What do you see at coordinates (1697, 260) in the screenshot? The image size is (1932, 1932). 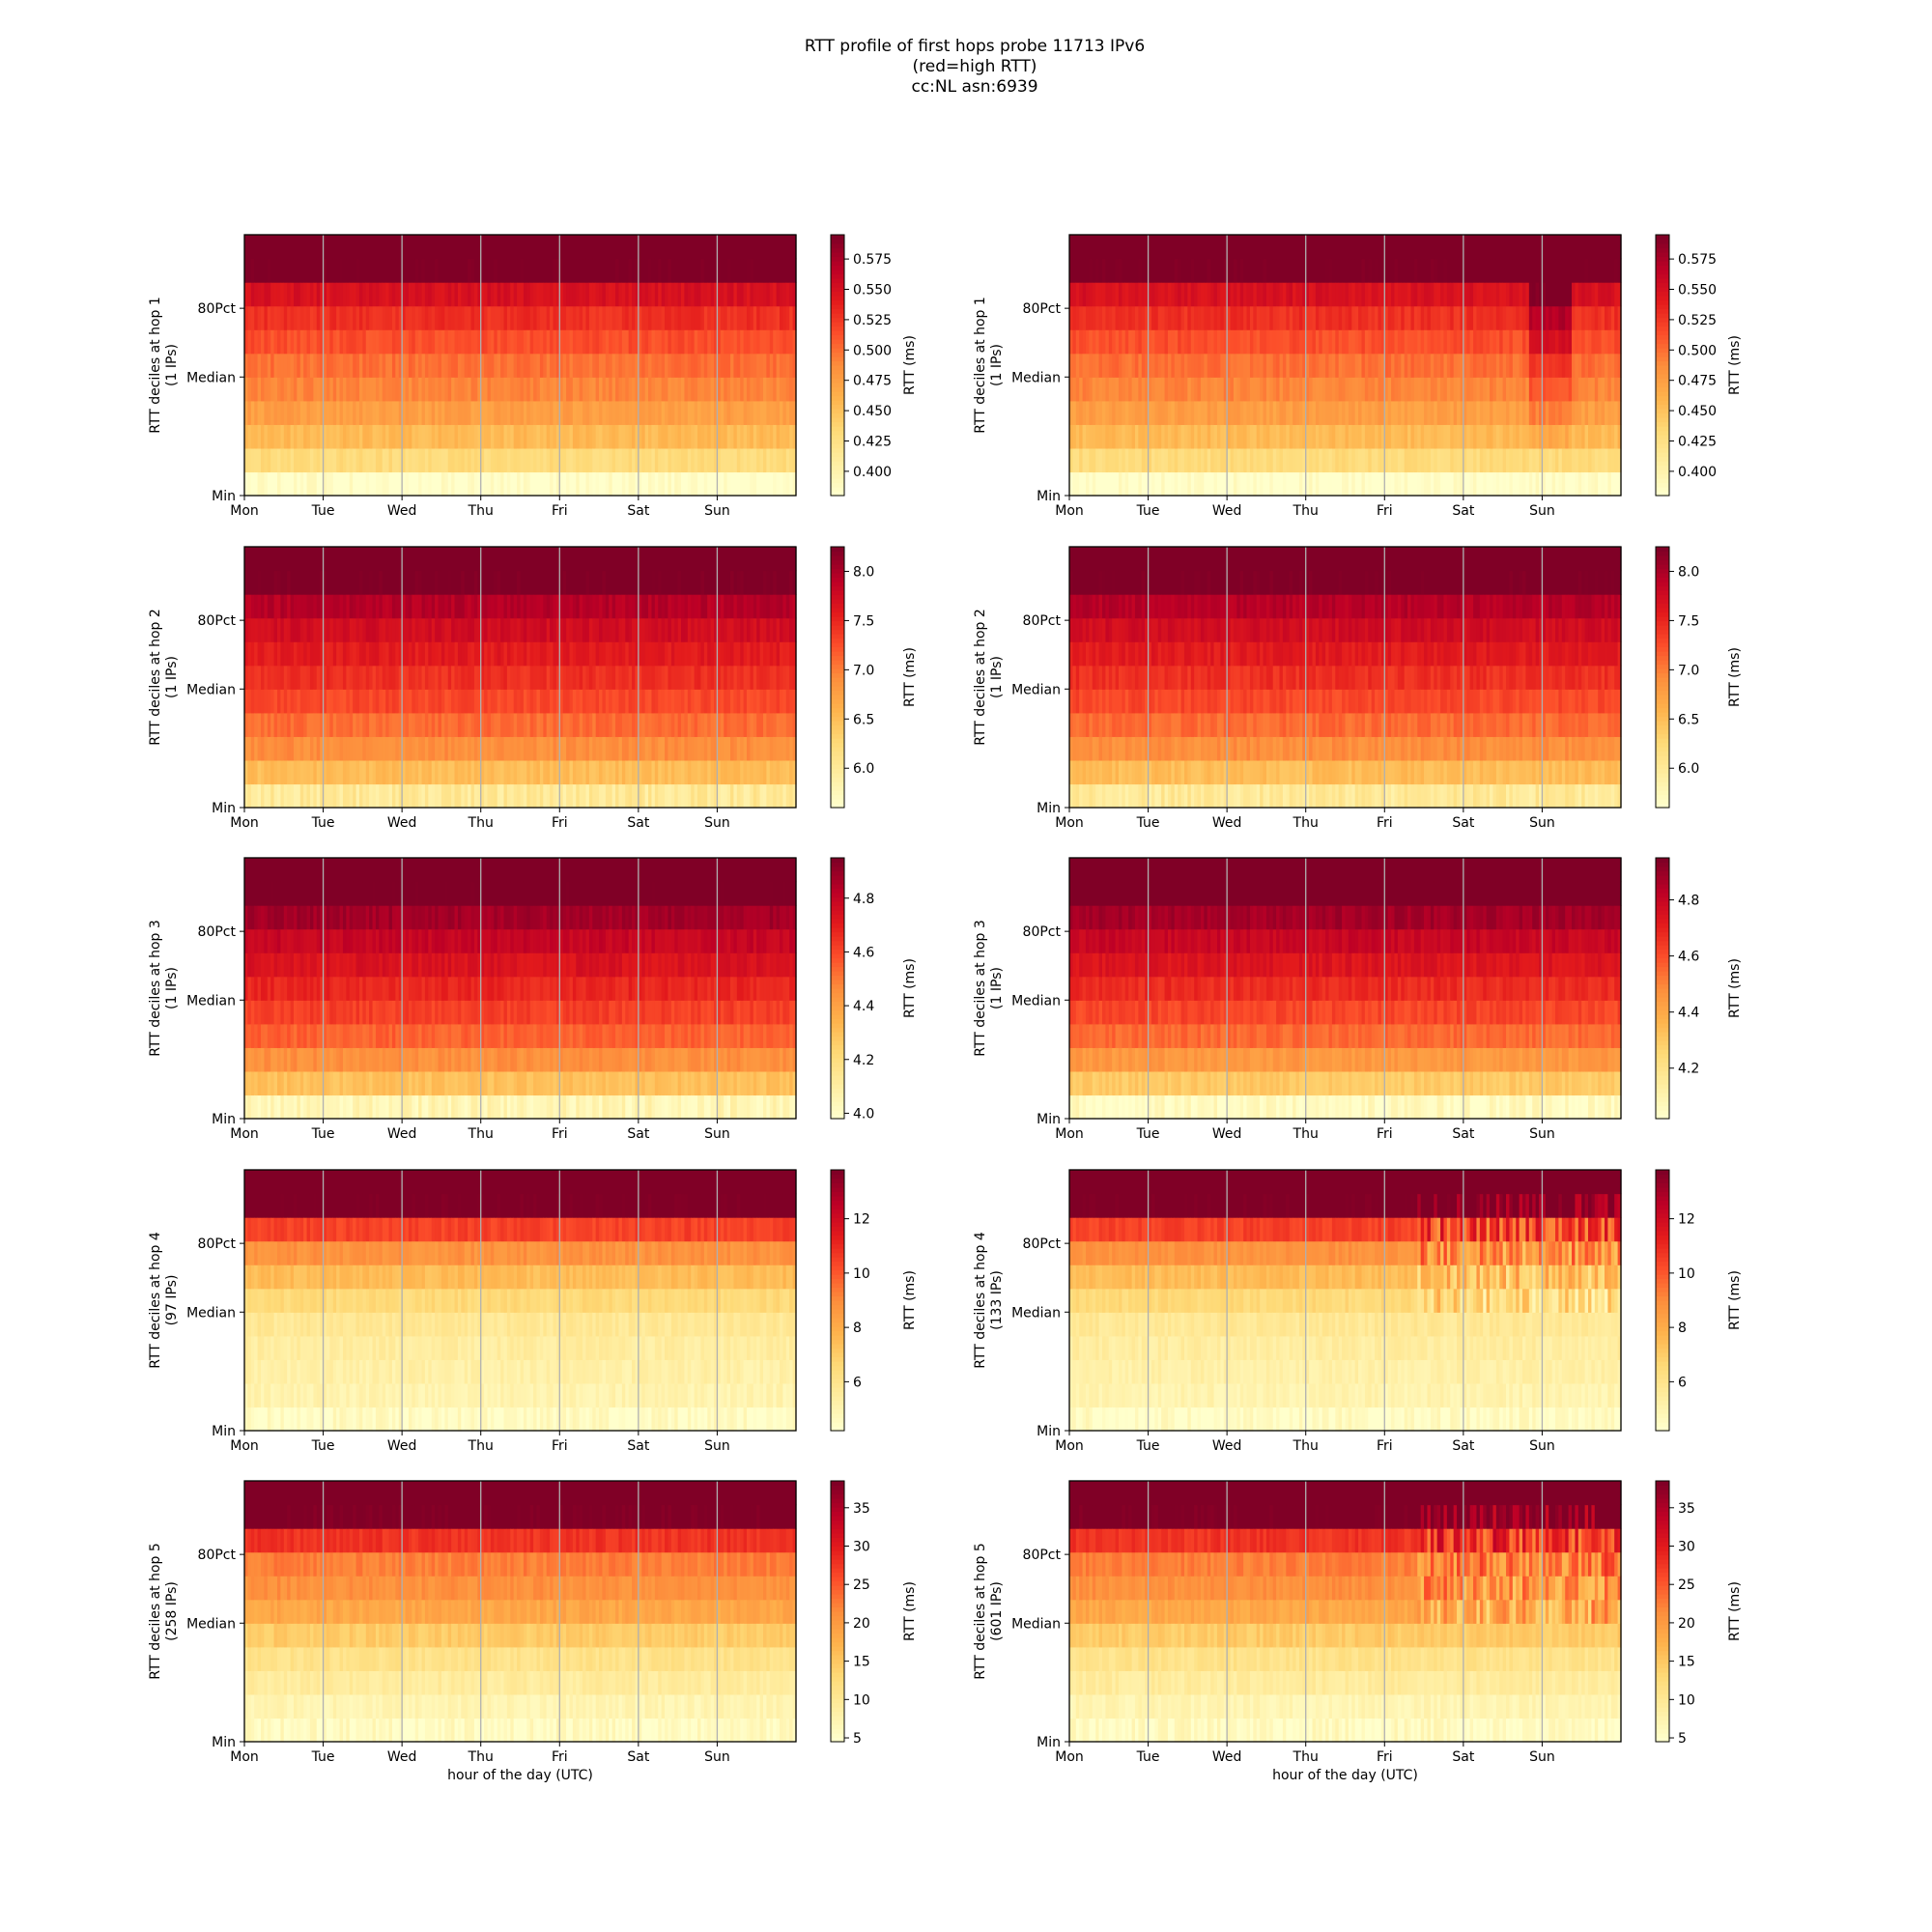 I see `colorbar-tick-label: 0.575` at bounding box center [1697, 260].